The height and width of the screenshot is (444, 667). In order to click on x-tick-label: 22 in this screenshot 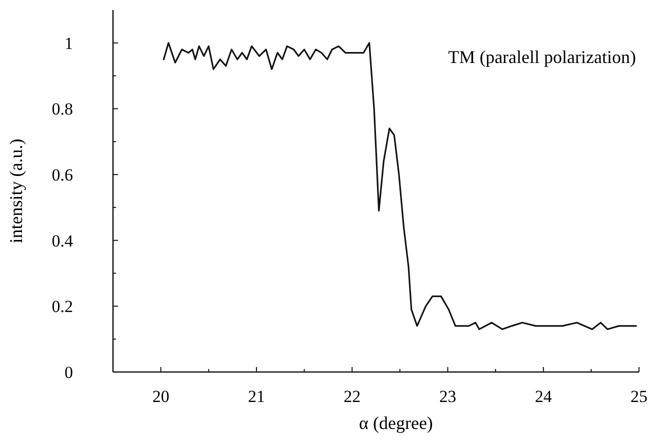, I will do `click(352, 396)`.